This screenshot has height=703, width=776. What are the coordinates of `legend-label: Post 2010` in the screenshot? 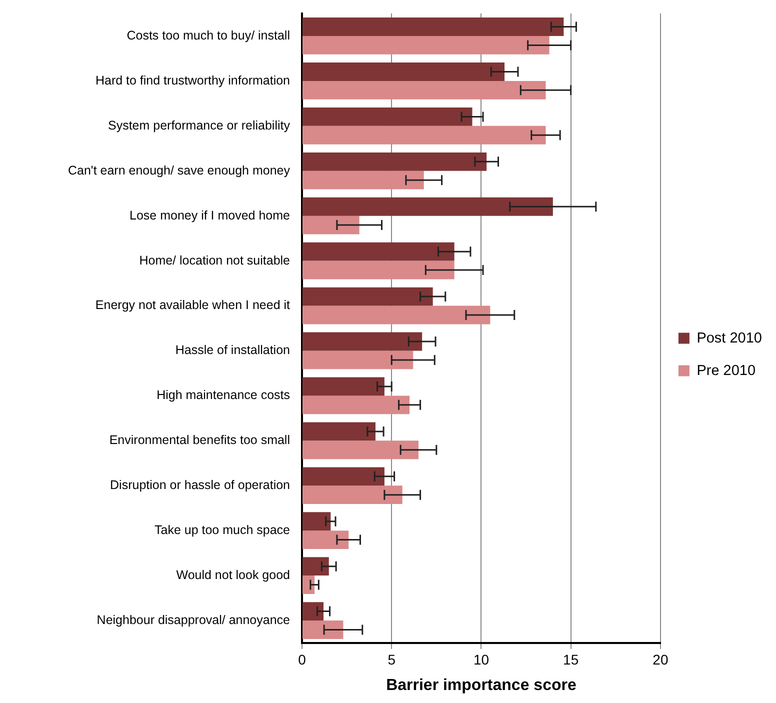 It's located at (729, 338).